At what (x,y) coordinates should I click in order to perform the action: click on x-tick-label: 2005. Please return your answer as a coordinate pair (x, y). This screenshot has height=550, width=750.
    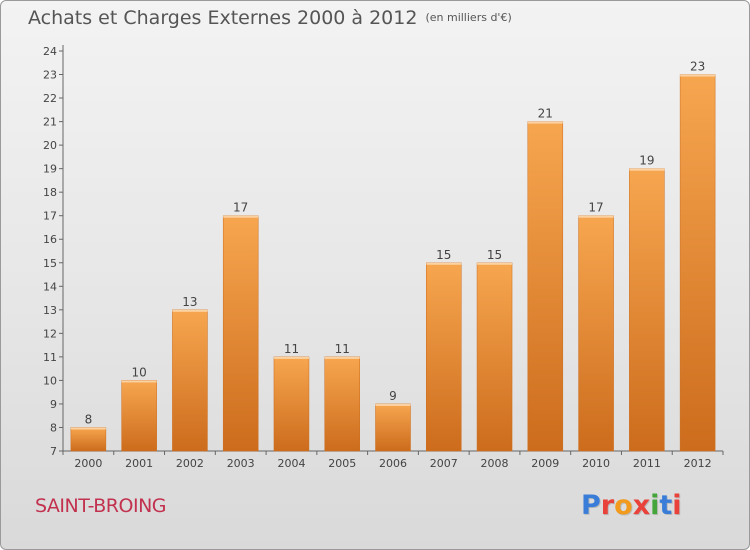
    Looking at the image, I should click on (342, 463).